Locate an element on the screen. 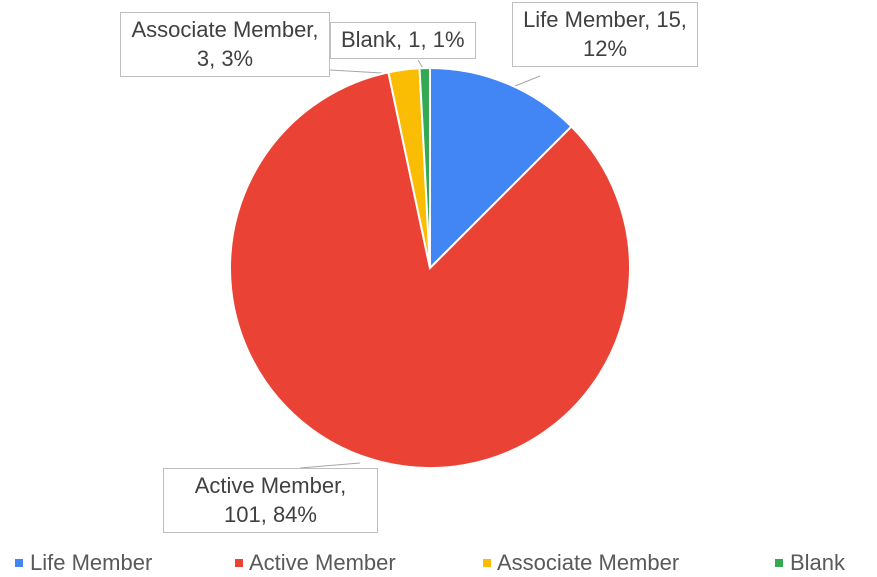 This screenshot has width=877, height=577. data-label: Blank, 1, 1% is located at coordinates (403, 40).